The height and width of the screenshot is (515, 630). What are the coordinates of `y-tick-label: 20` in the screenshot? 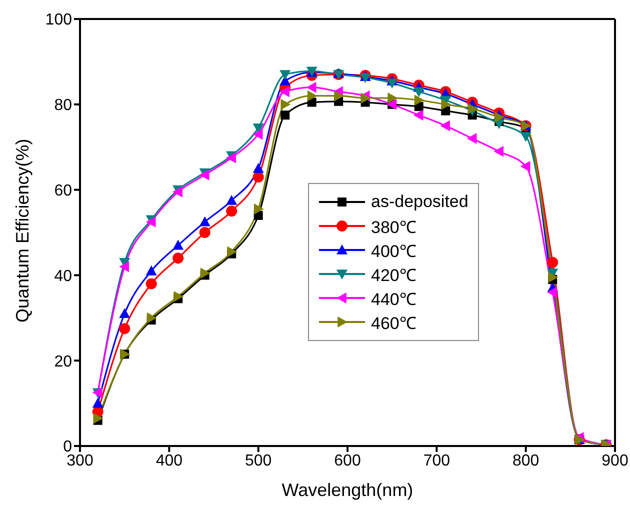 It's located at (63, 361).